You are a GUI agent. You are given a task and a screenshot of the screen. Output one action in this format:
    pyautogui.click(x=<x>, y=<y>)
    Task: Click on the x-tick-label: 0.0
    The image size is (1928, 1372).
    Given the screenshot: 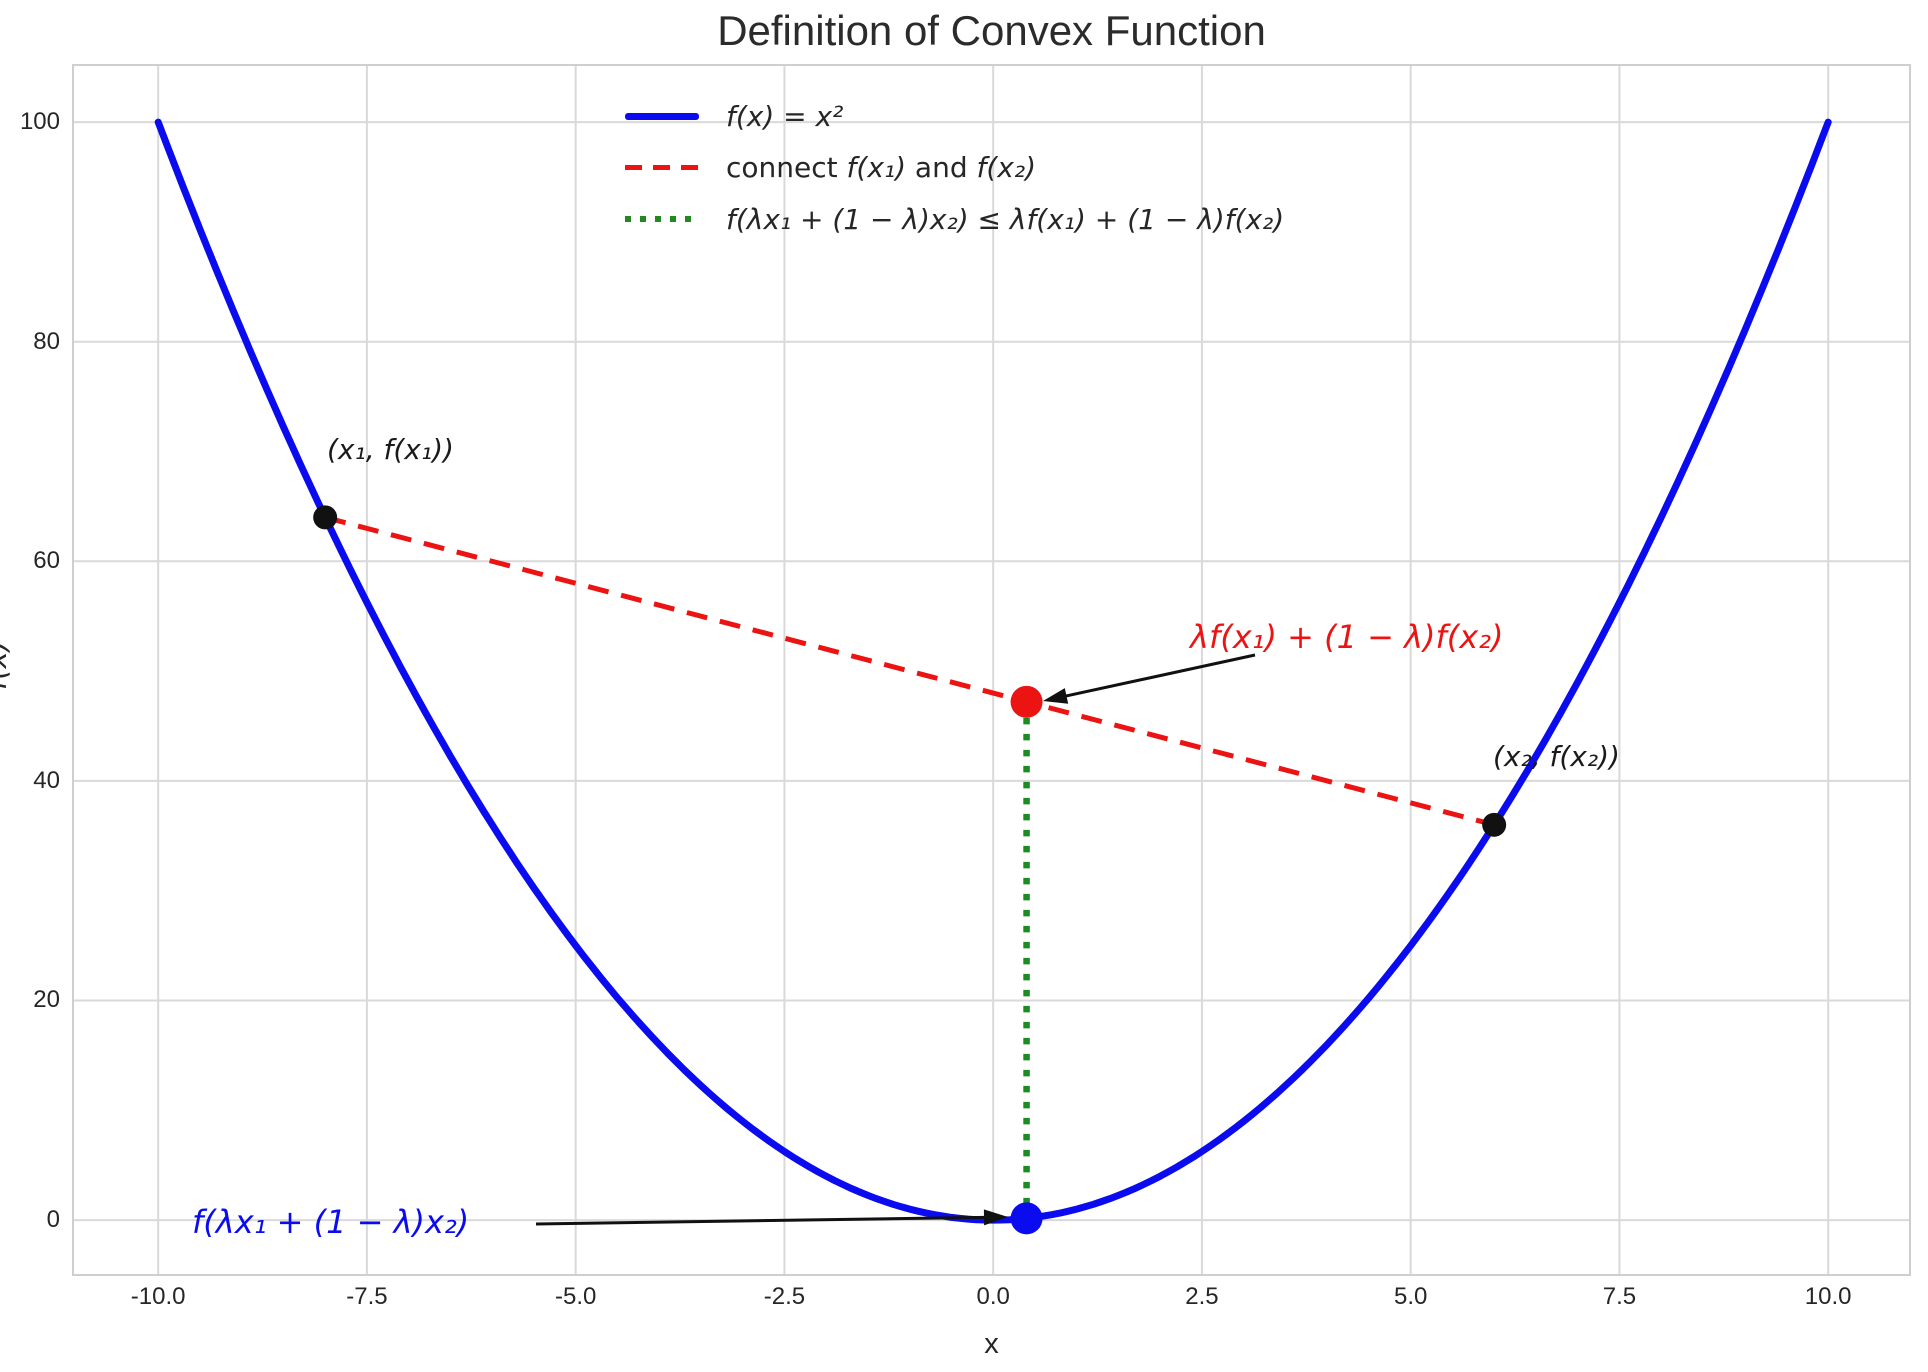 What is the action you would take?
    pyautogui.click(x=993, y=1296)
    